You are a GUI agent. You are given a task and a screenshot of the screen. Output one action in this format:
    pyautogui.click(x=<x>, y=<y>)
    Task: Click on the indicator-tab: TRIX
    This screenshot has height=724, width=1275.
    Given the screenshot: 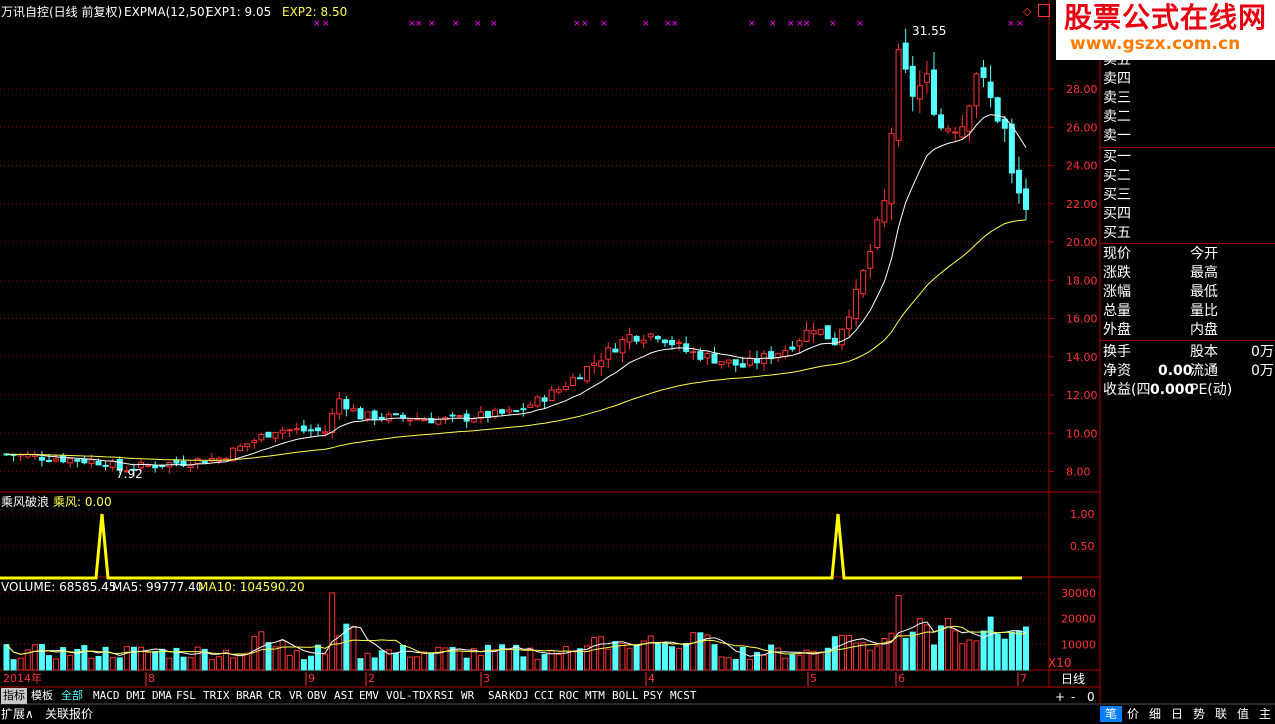 What is the action you would take?
    pyautogui.click(x=216, y=695)
    